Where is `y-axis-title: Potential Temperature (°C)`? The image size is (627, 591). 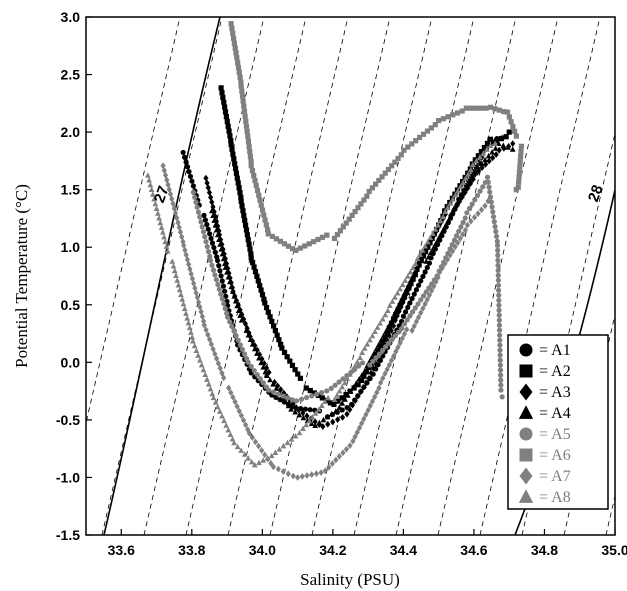
y-axis-title: Potential Temperature (°C) is located at coordinates (21, 276).